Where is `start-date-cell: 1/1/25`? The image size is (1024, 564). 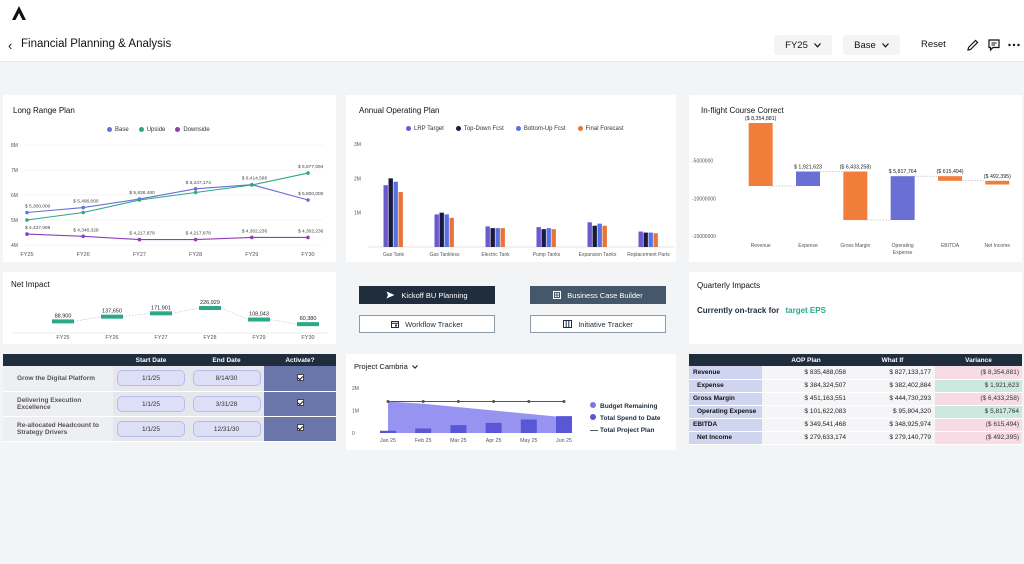 start-date-cell: 1/1/25 is located at coordinates (151, 404).